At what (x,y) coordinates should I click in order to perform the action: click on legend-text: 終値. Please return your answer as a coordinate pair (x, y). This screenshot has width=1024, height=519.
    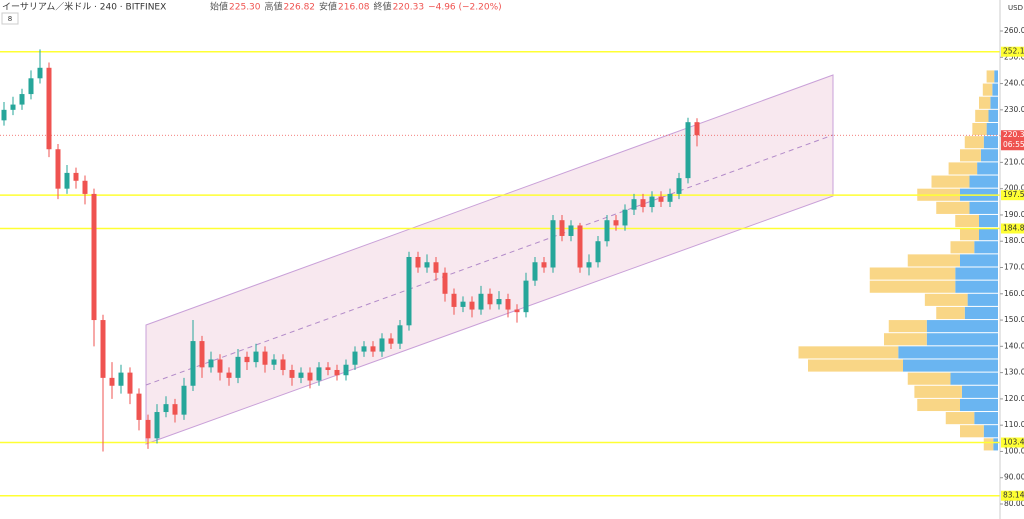
    Looking at the image, I should click on (383, 7).